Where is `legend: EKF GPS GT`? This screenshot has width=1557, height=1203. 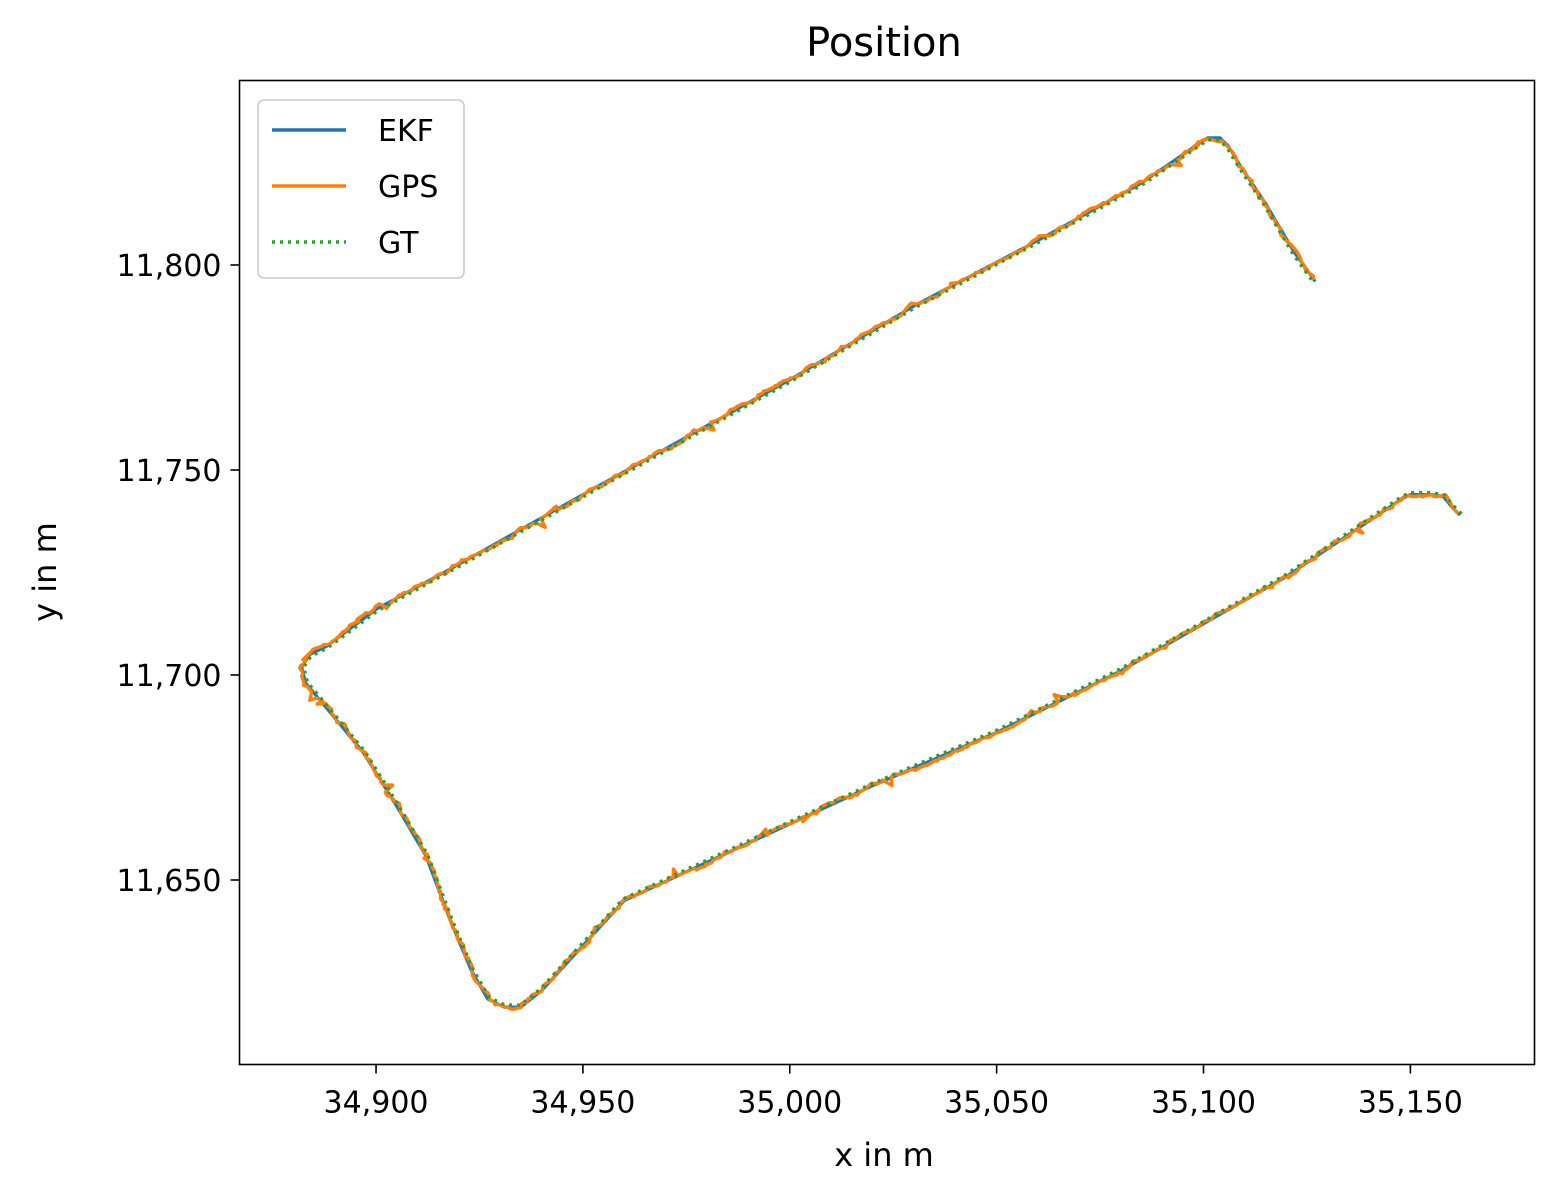 legend: EKF GPS GT is located at coordinates (361, 189).